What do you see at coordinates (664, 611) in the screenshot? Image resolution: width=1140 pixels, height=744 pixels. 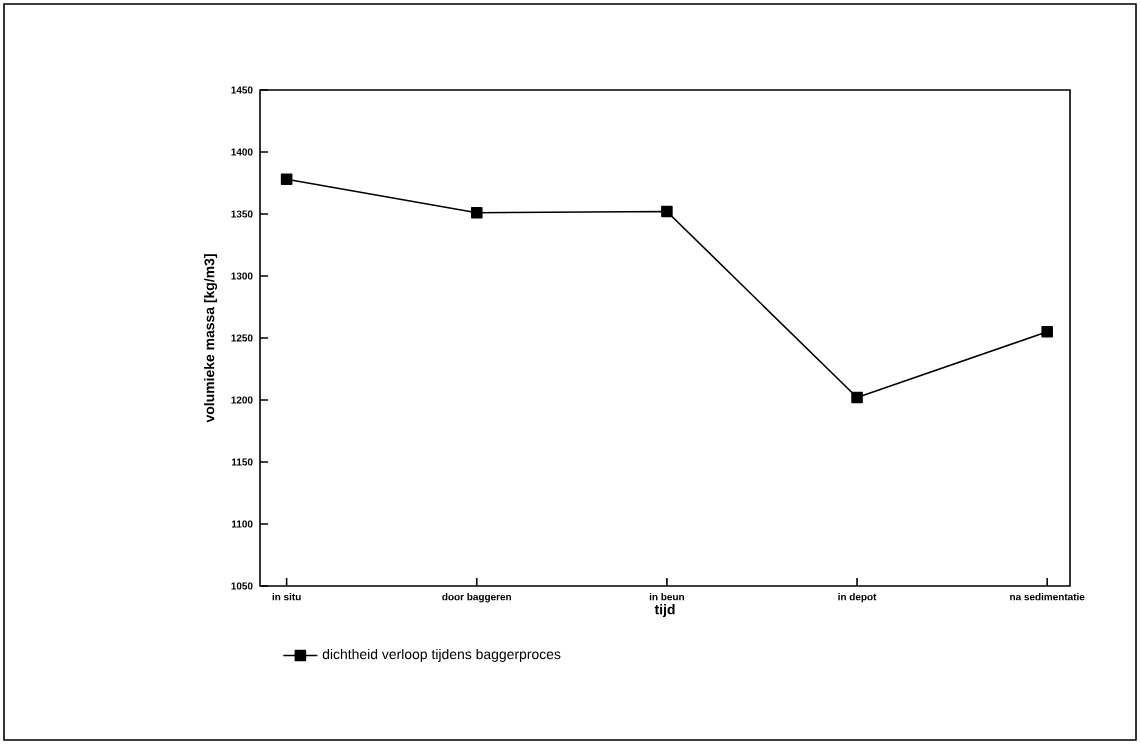 I see `x-axis-title: tijd` at bounding box center [664, 611].